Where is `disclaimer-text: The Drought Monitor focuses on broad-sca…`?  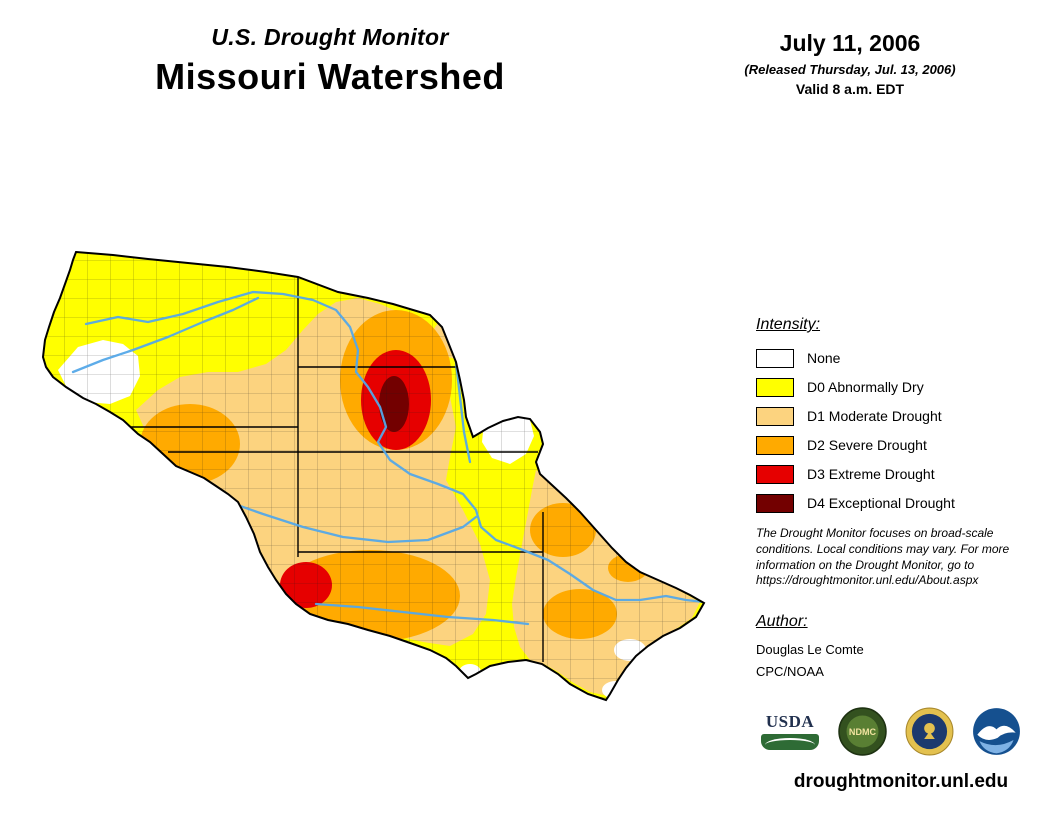 disclaimer-text: The Drought Monitor focuses on broad-sca… is located at coordinates (883, 557).